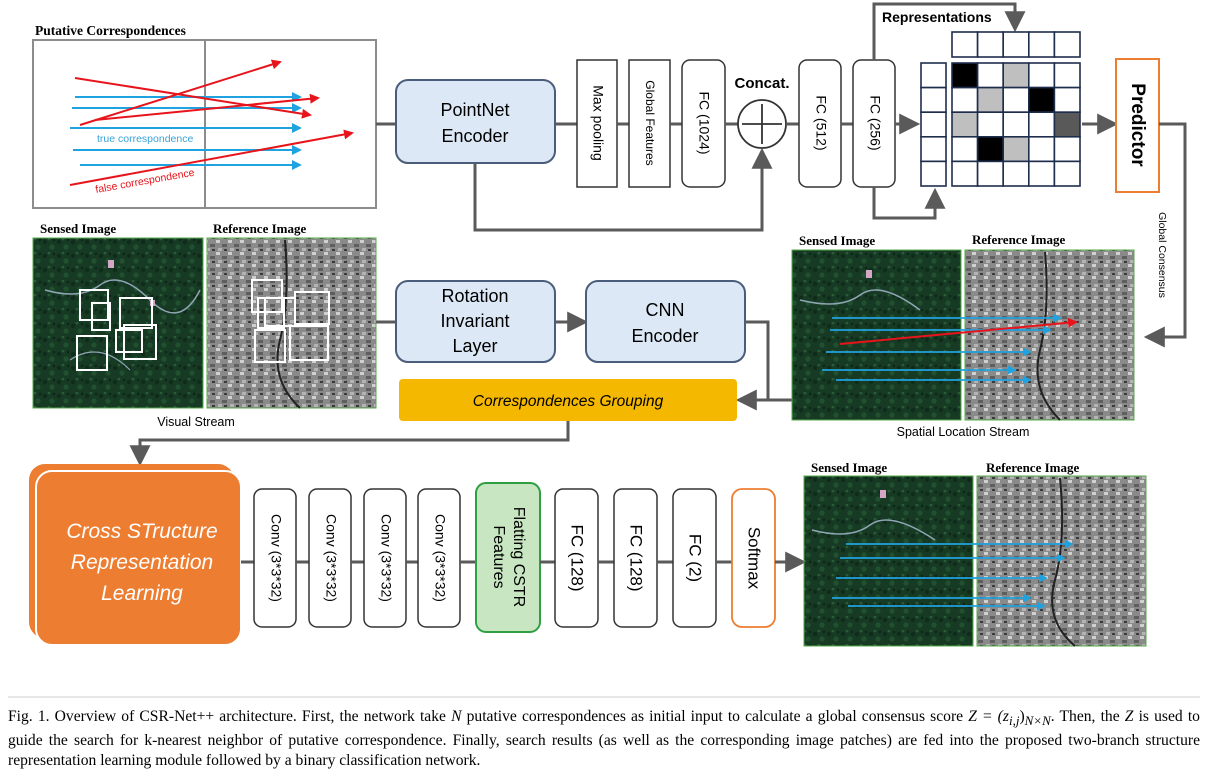 Image resolution: width=1208 pixels, height=776 pixels. What do you see at coordinates (1018, 239) in the screenshot?
I see `reference-image-label-2: Reference Image` at bounding box center [1018, 239].